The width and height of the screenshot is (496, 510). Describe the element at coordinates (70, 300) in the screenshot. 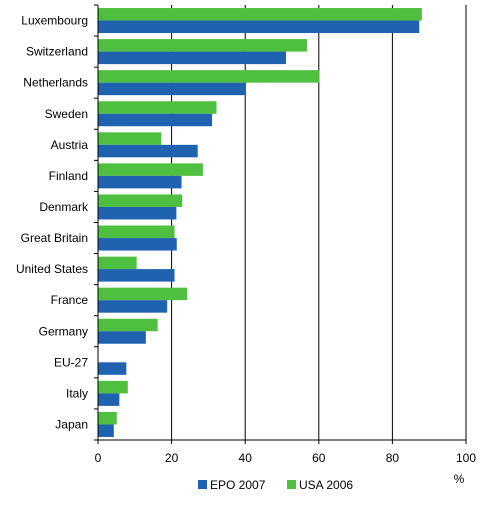

I see `category-label-9: France` at that location.